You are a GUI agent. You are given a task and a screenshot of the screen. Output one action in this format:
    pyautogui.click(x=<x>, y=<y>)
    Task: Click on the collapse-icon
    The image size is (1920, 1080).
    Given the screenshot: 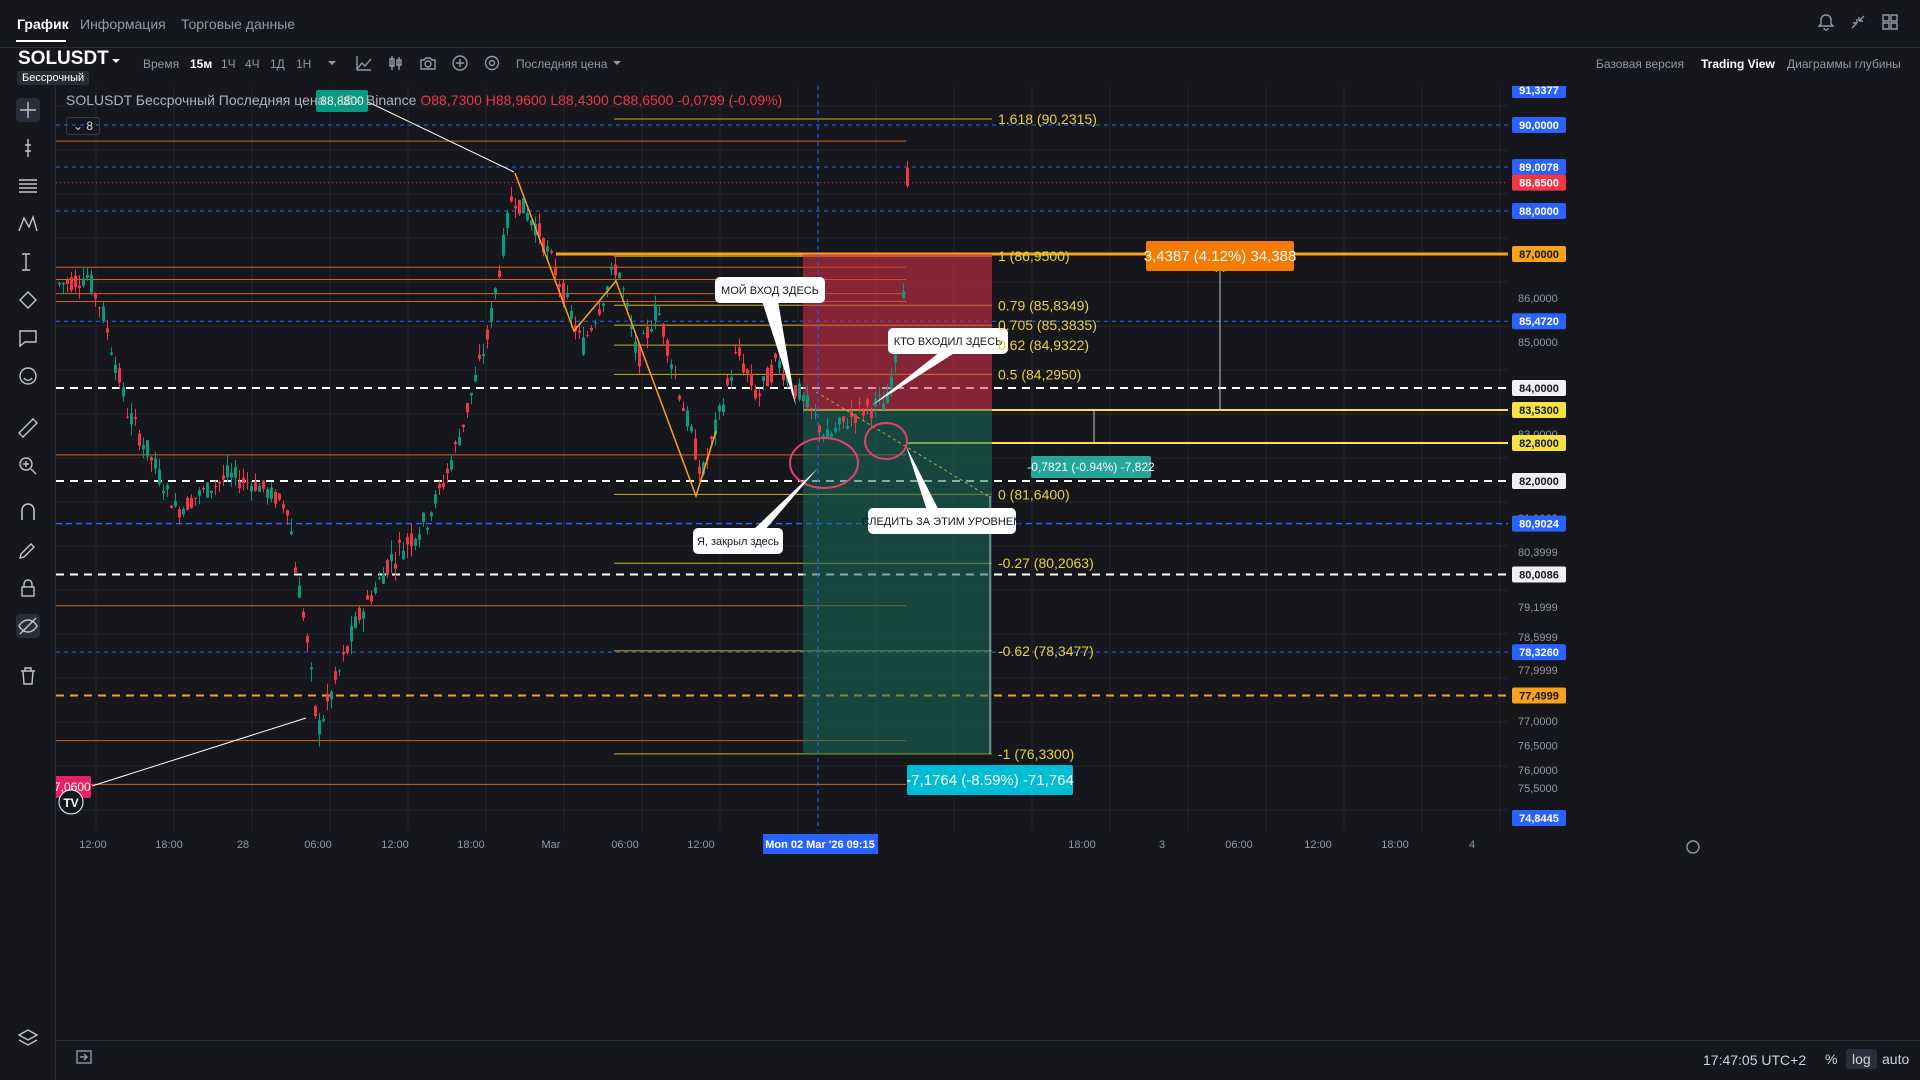 What is the action you would take?
    pyautogui.click(x=1858, y=22)
    